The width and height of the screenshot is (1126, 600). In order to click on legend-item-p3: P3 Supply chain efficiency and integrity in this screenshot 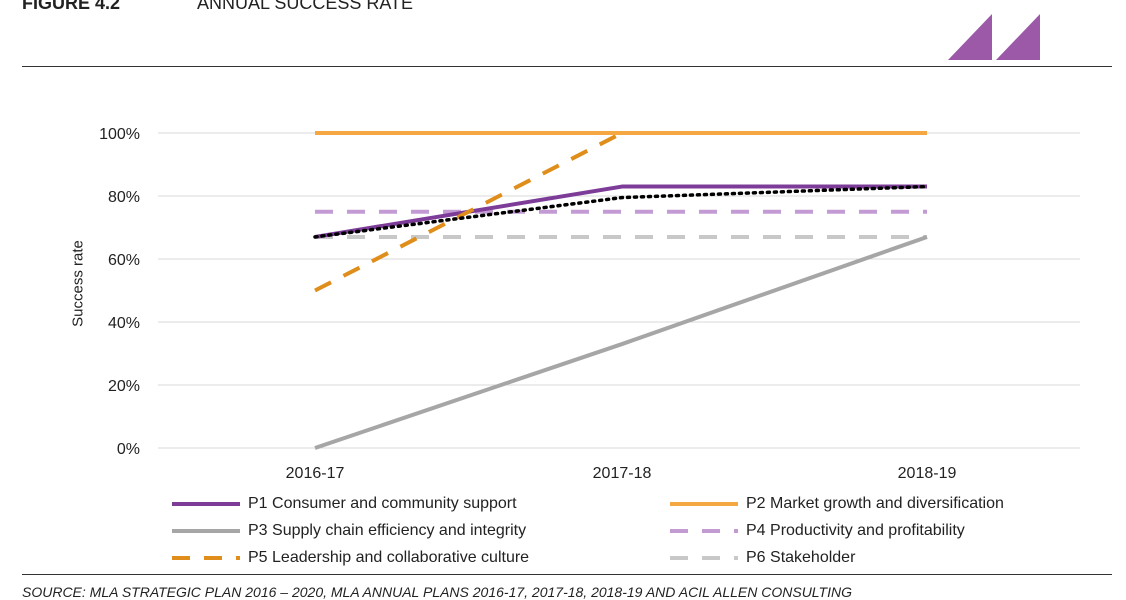, I will do `click(348, 531)`.